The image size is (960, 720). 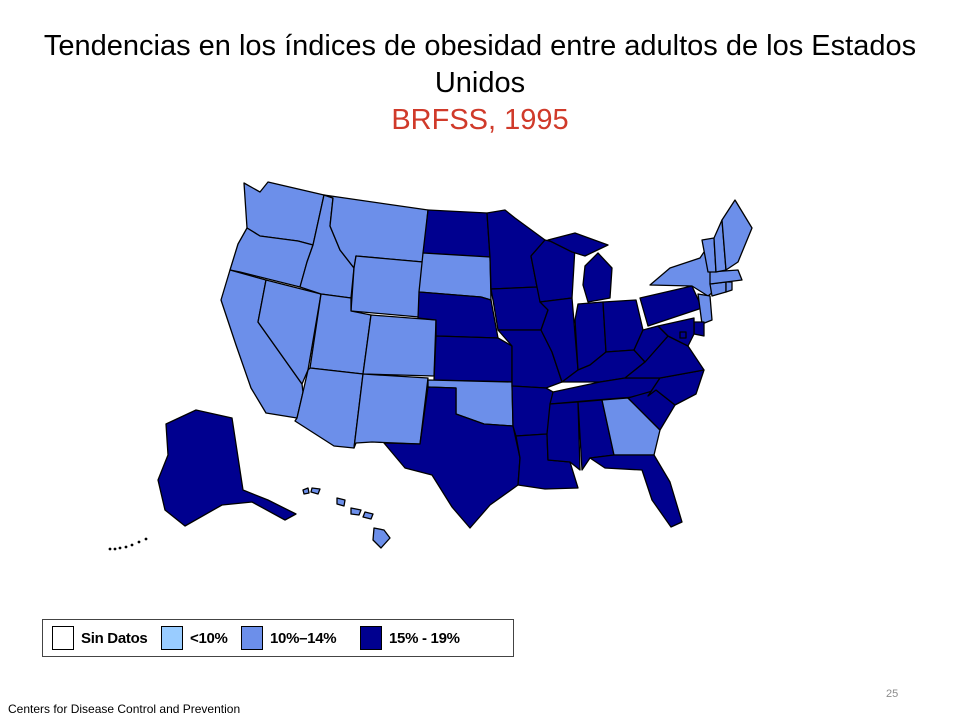 I want to click on state-IL, so click(x=559, y=340).